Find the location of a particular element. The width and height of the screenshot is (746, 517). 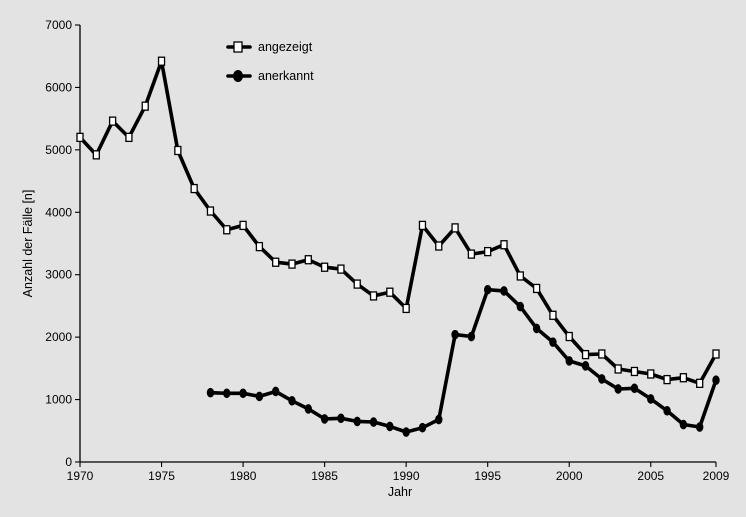

x-tick-label: 1975 is located at coordinates (161, 476).